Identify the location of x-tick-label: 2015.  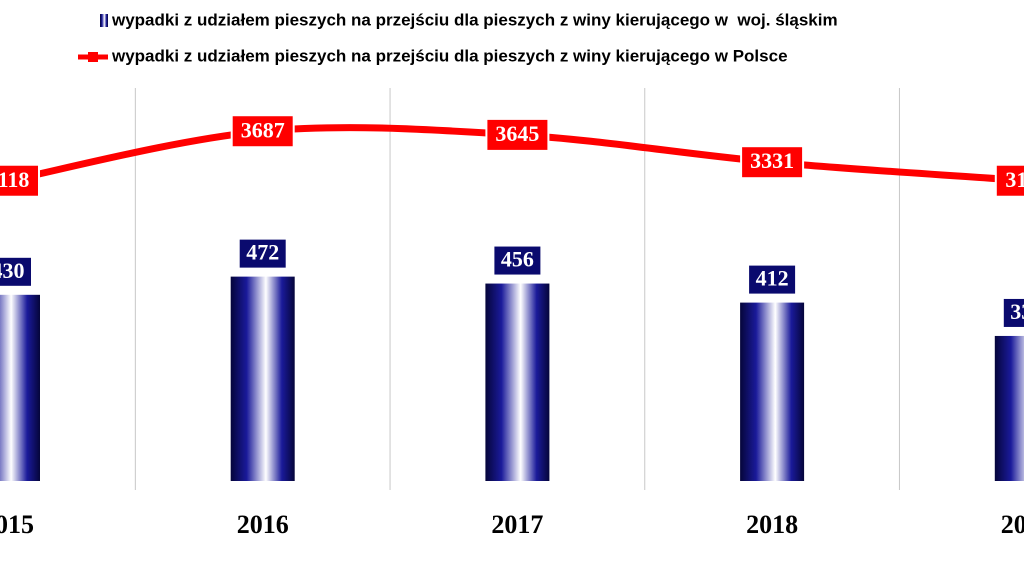
(17, 524).